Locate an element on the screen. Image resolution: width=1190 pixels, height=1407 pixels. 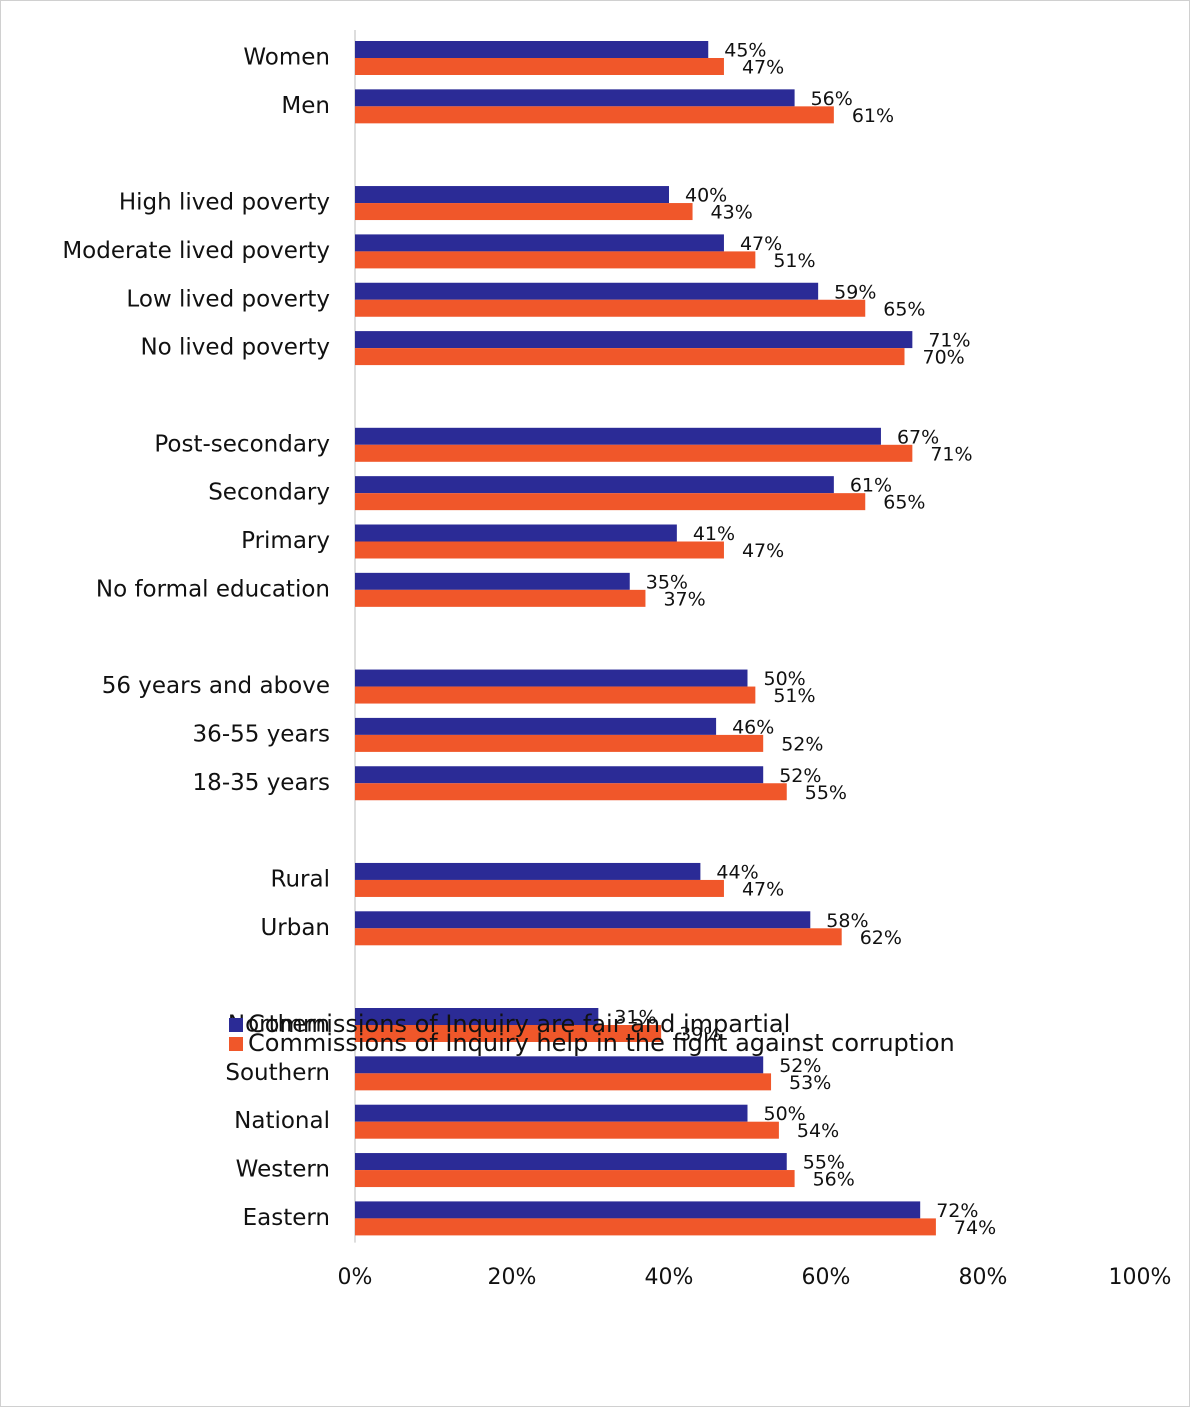
value-label: 53% is located at coordinates (810, 1083).